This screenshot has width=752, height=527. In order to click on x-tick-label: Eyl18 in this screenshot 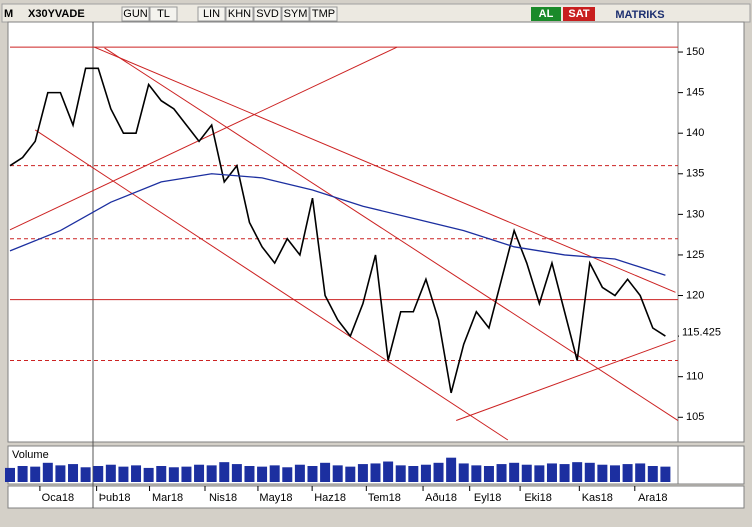, I will do `click(488, 498)`.